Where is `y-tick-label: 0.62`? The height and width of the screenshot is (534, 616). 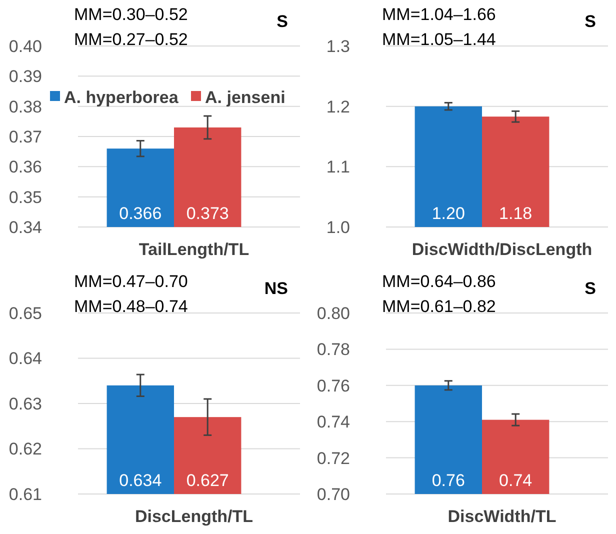
y-tick-label: 0.62 is located at coordinates (25, 449).